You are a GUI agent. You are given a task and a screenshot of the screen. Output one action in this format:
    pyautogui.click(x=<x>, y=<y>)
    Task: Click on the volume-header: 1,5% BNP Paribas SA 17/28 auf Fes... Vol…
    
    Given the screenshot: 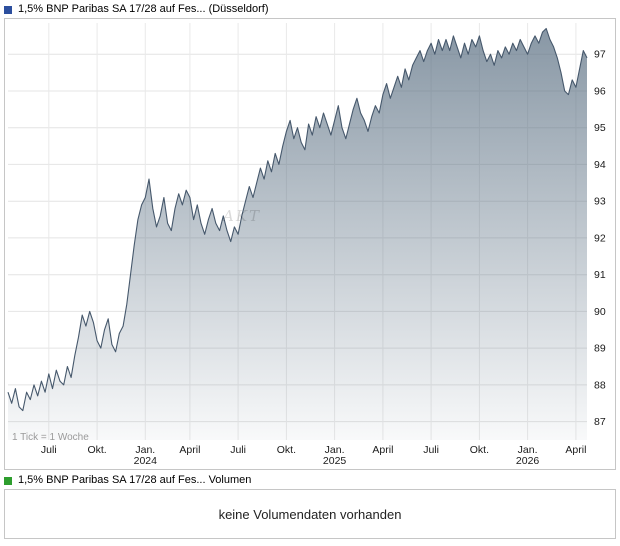 What is the action you would take?
    pyautogui.click(x=310, y=480)
    